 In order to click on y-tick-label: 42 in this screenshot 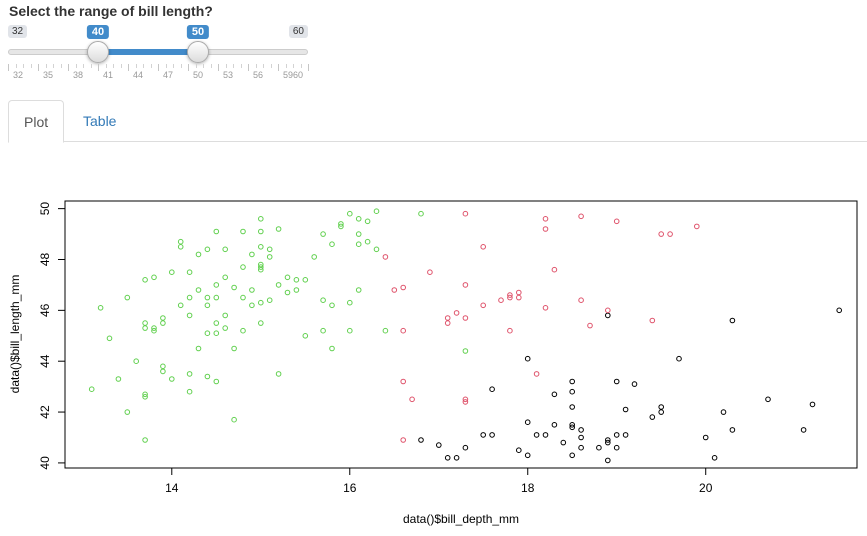, I will do `click(45, 412)`.